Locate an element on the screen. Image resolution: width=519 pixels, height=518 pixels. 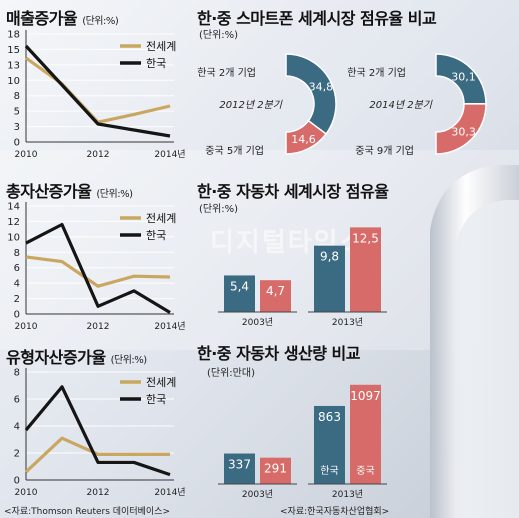
chart3-title: 유형자산증가율 (단위:%) is located at coordinates (76, 356).